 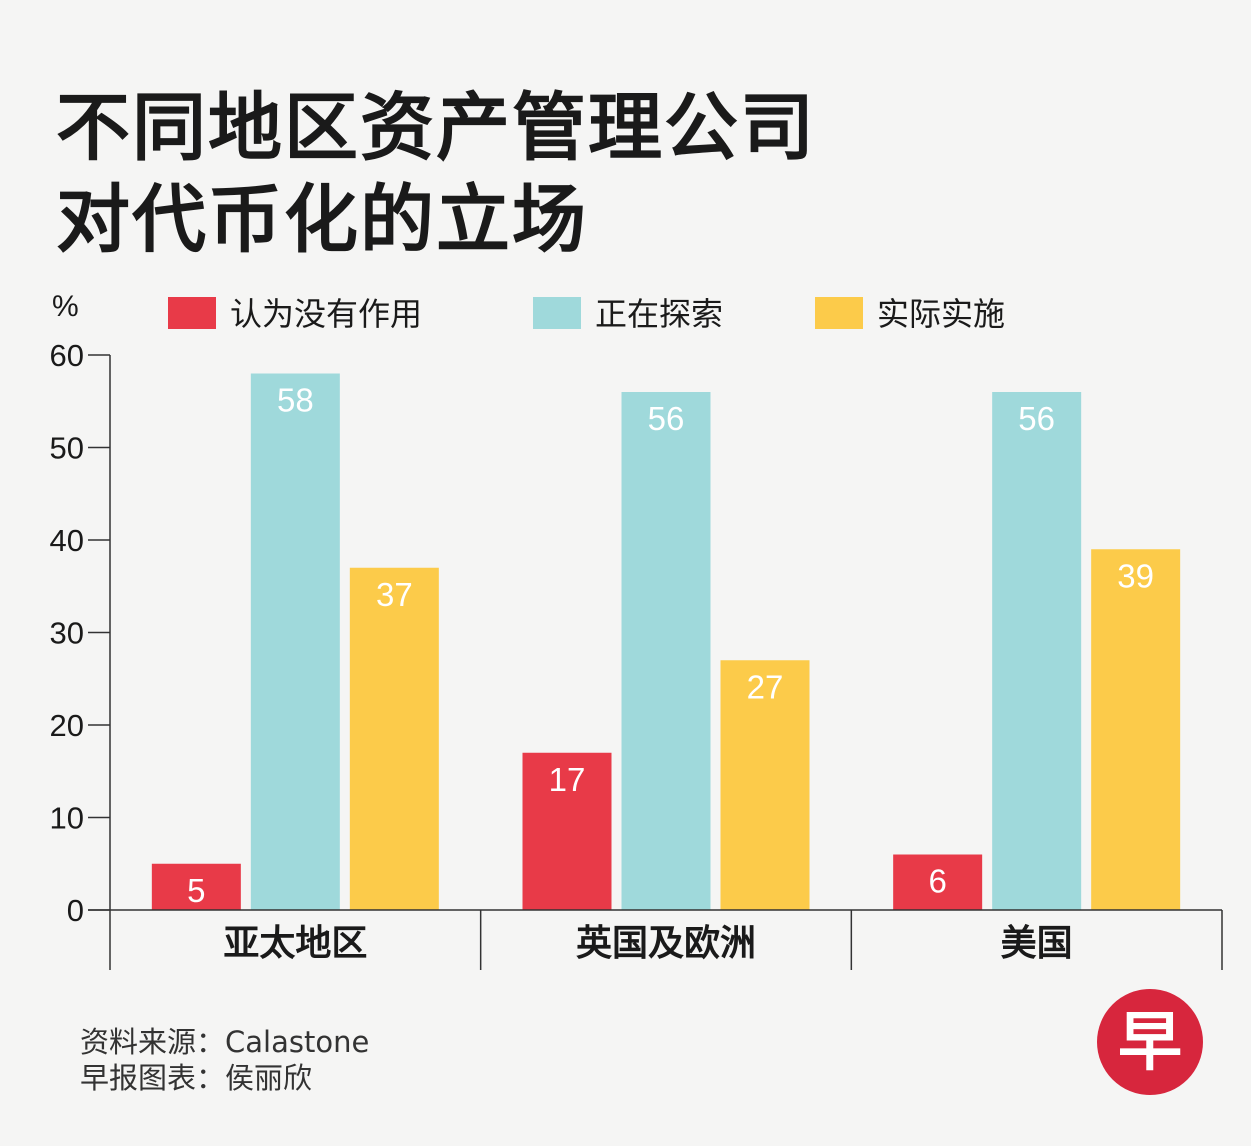 I want to click on category-label: 英国及欧洲, so click(x=666, y=943).